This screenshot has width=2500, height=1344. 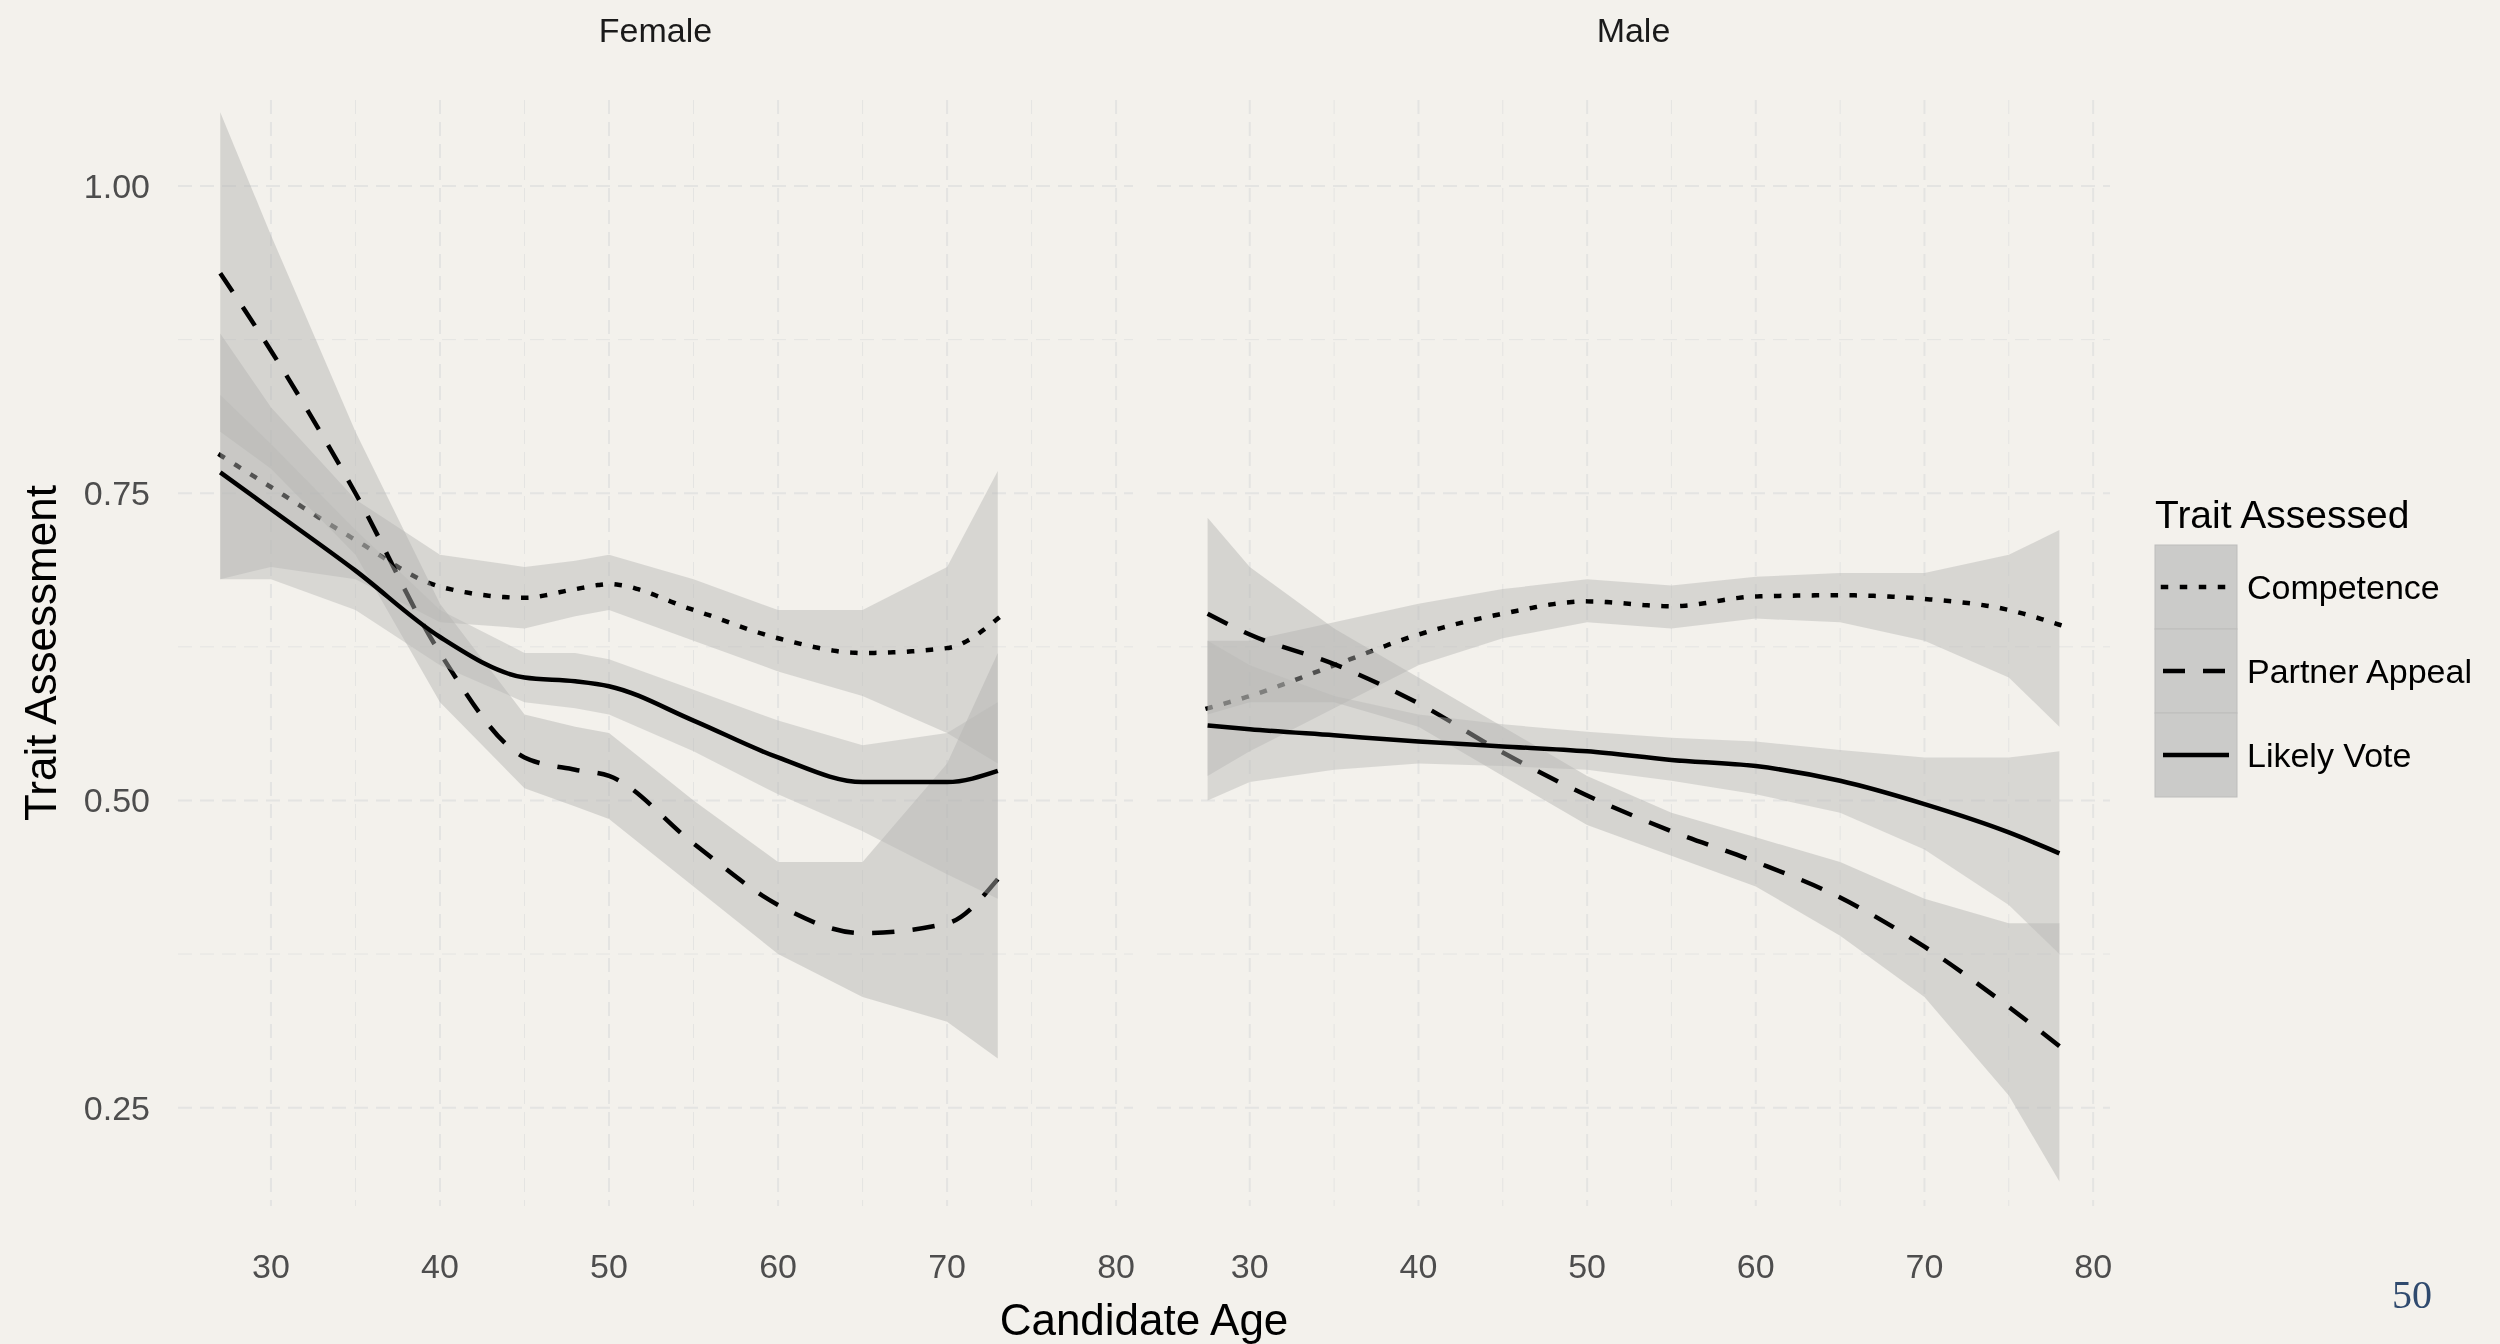 I want to click on y-axis-title: Trait Assessment, so click(x=40, y=653).